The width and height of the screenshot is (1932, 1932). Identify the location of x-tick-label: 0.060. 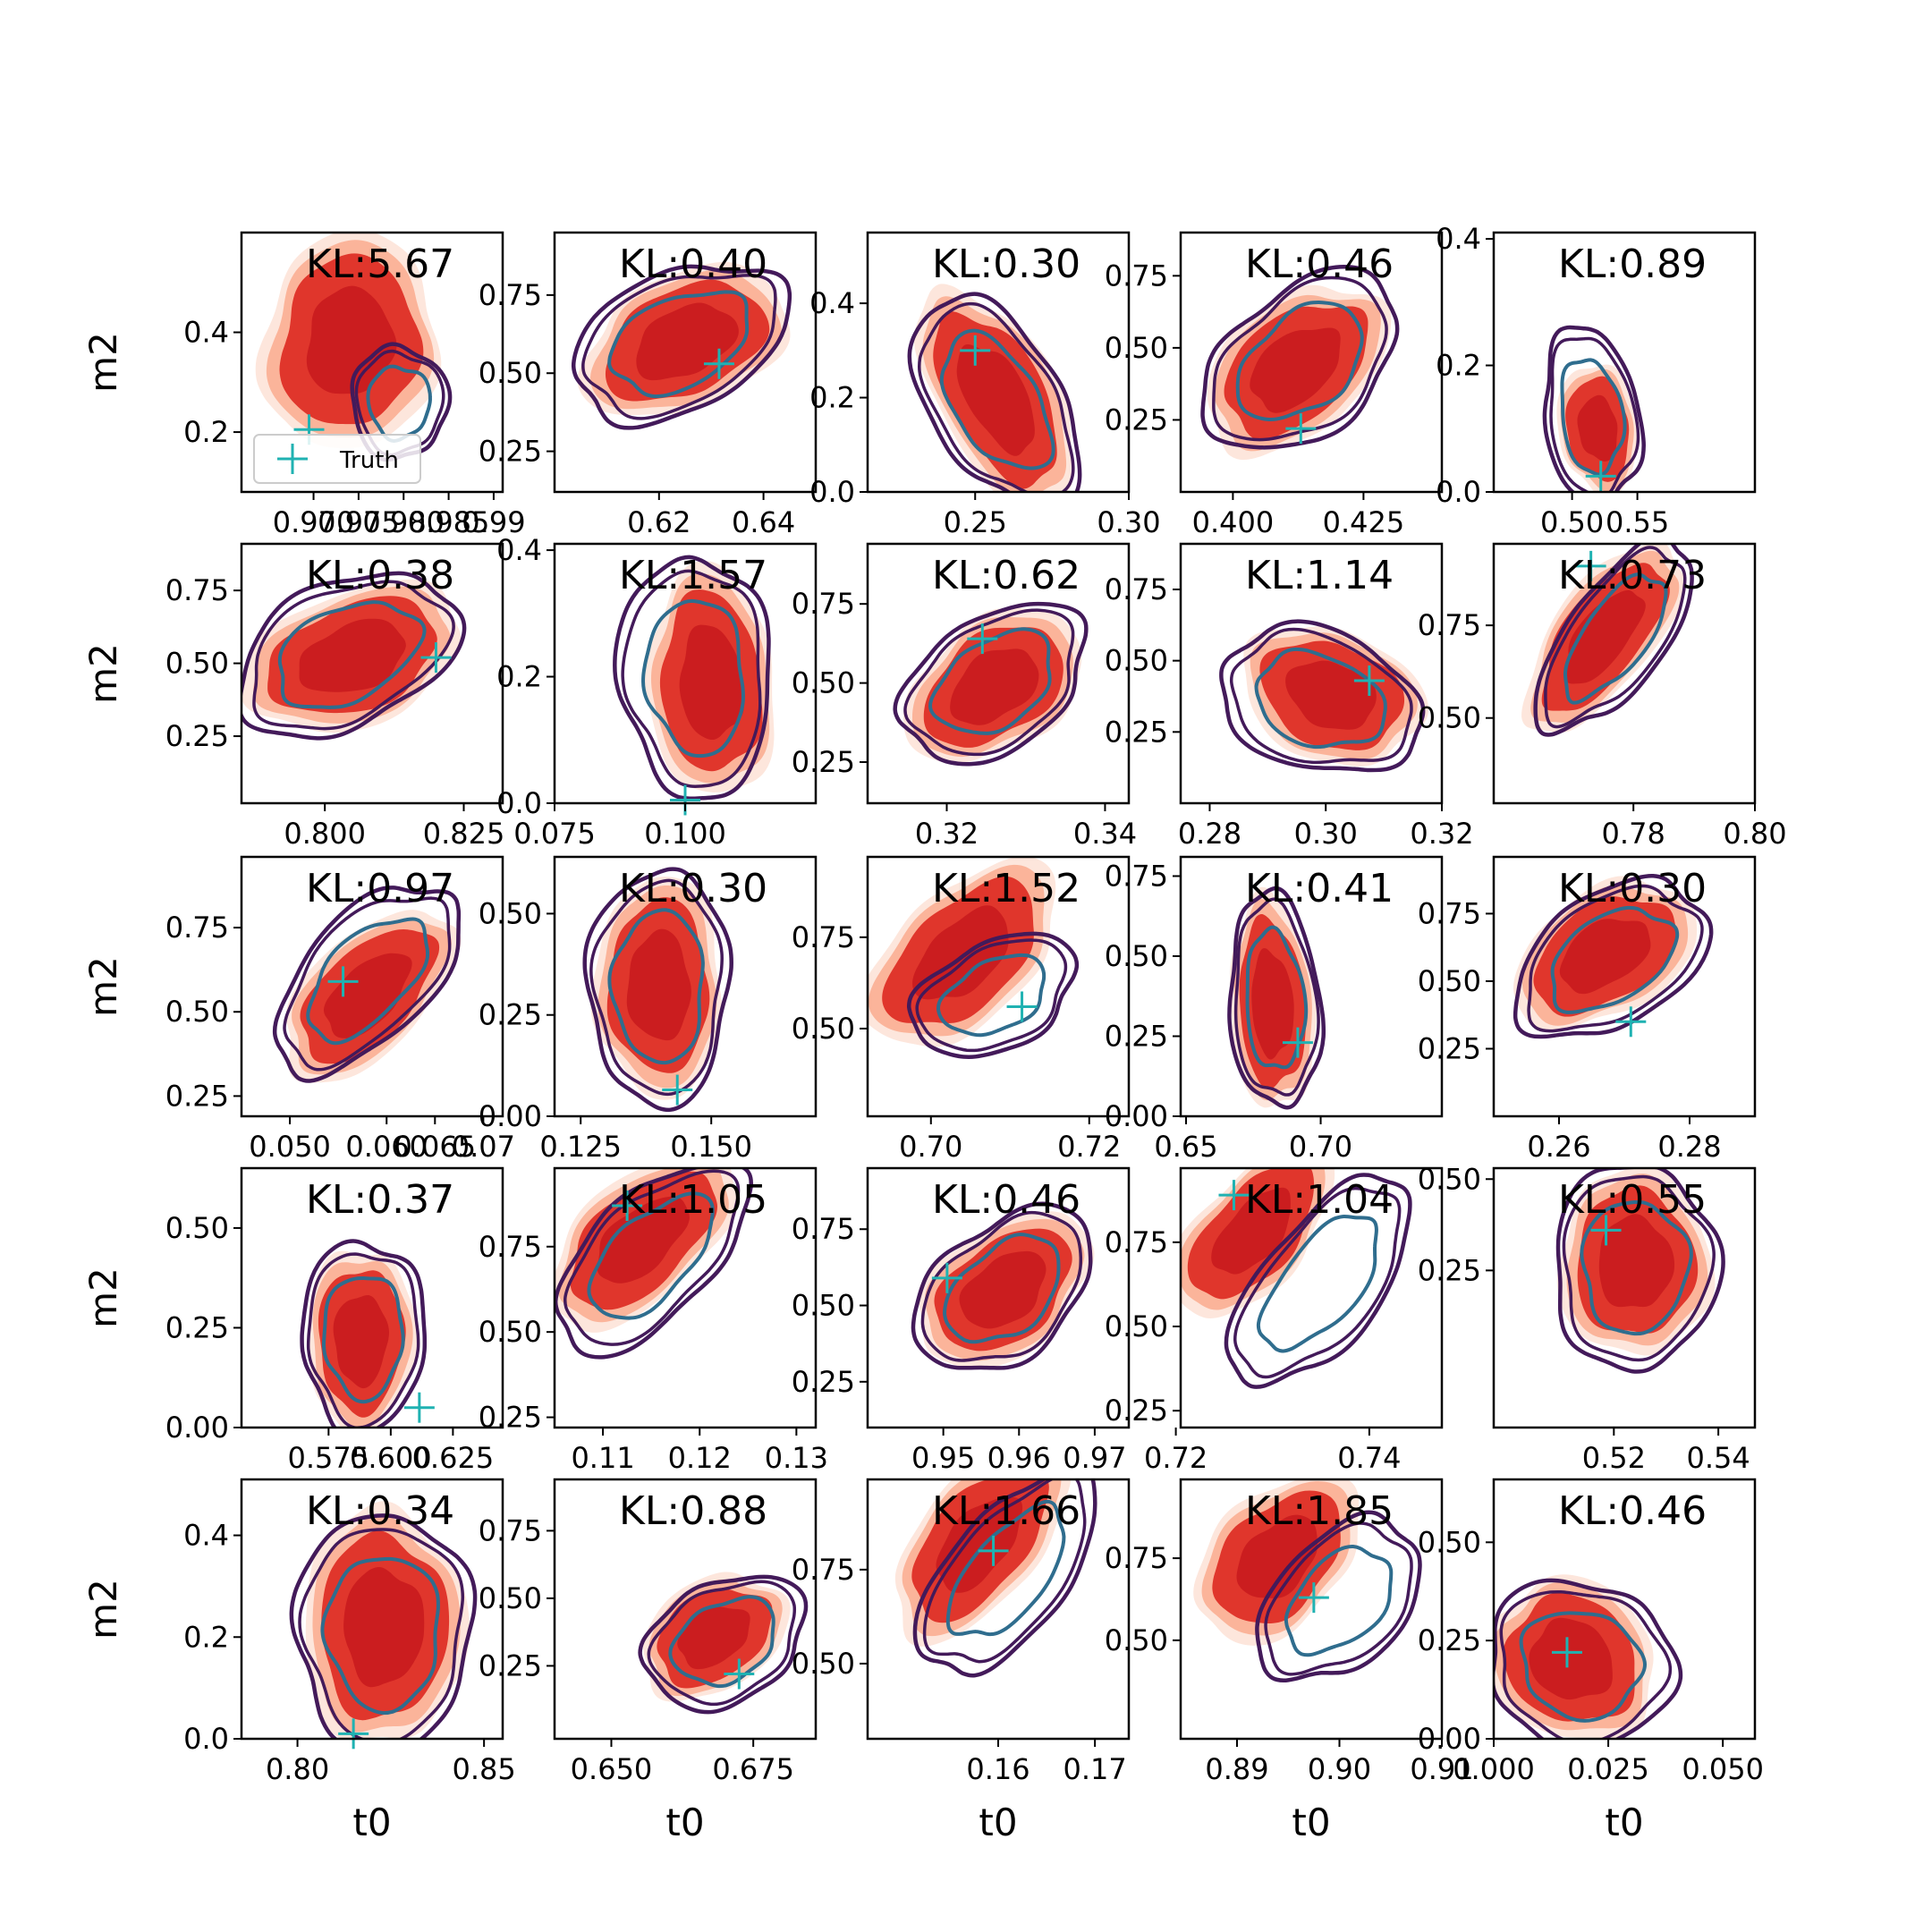
(386, 1147).